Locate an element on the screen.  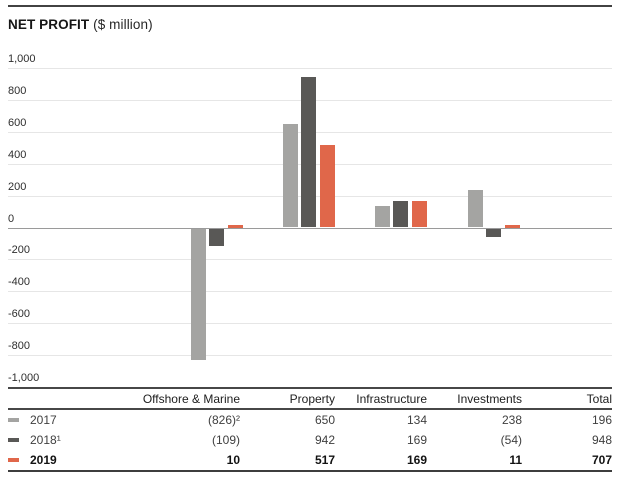
zero-axis-line is located at coordinates (310, 228).